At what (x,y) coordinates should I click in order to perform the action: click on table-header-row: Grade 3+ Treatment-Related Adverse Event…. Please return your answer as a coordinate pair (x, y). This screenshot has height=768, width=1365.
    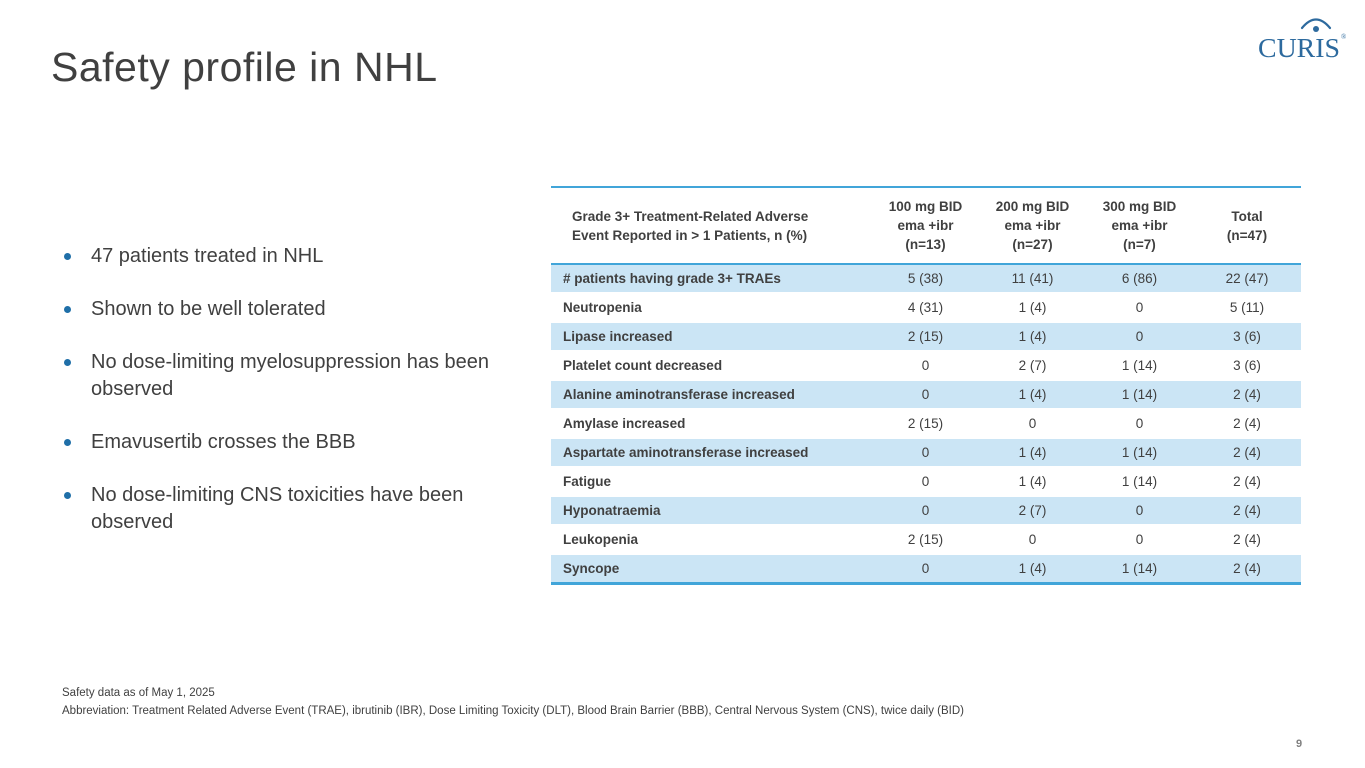
    Looking at the image, I should click on (926, 226).